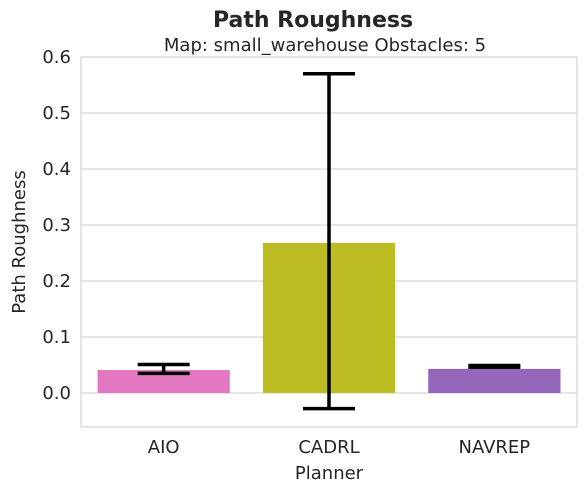 This screenshot has height=492, width=586. I want to click on y-tick-label: 0.3, so click(56, 225).